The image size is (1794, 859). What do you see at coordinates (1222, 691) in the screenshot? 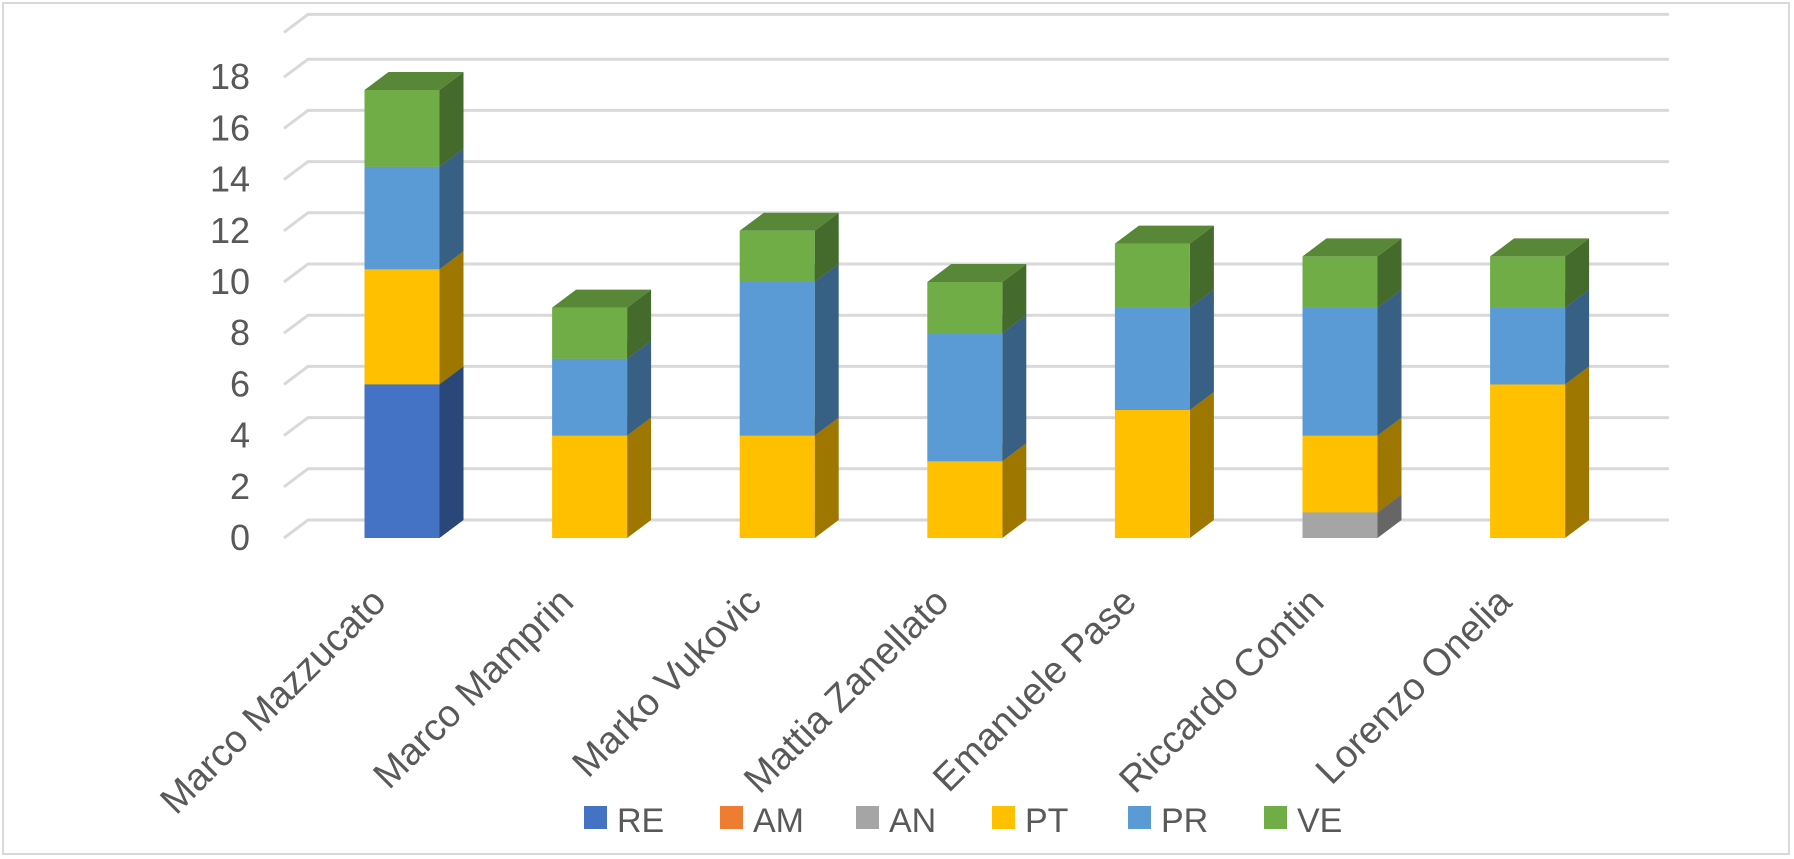
I see `x-label-riccardo-contin: Riccardo Contin` at bounding box center [1222, 691].